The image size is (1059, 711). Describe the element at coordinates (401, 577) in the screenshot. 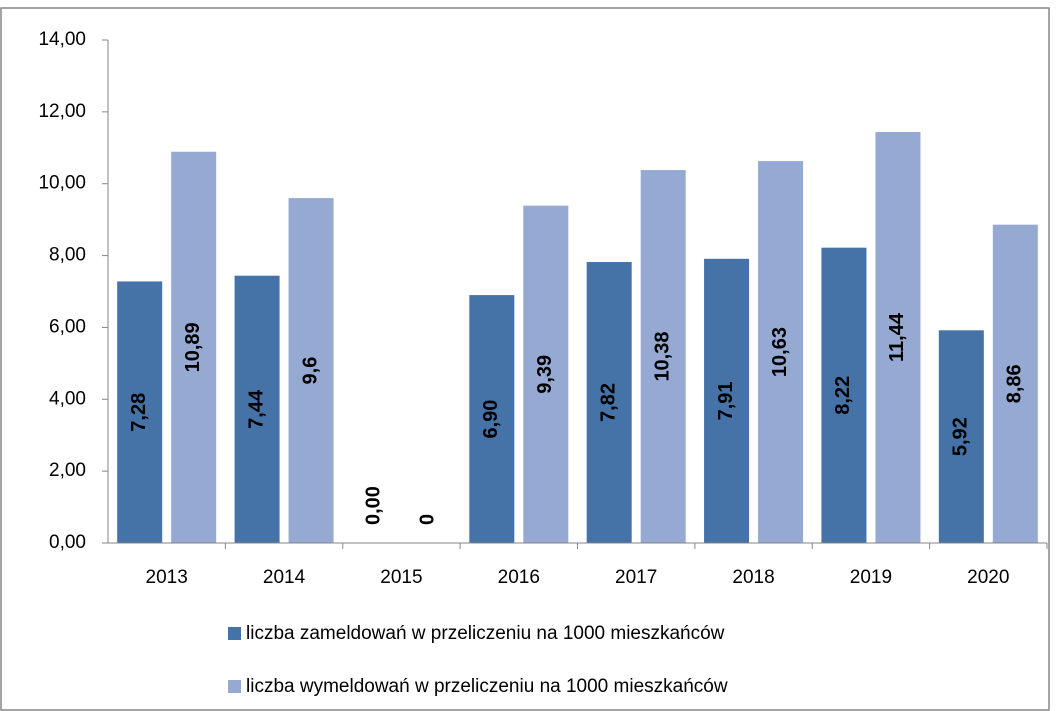

I see `x-tick-label: 2015` at that location.